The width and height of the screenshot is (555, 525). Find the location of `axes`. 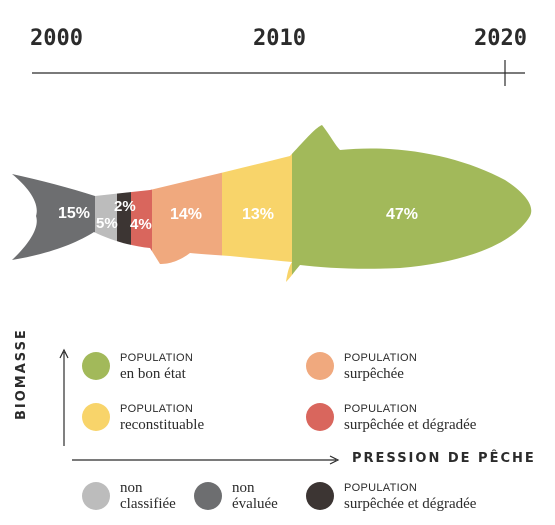

axes is located at coordinates (199, 406).